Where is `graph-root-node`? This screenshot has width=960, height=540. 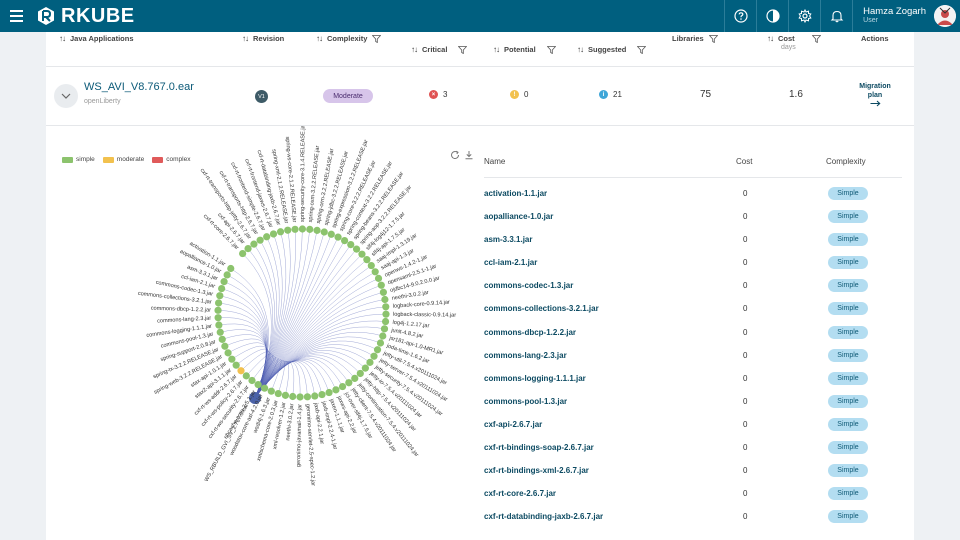
graph-root-node is located at coordinates (255, 398).